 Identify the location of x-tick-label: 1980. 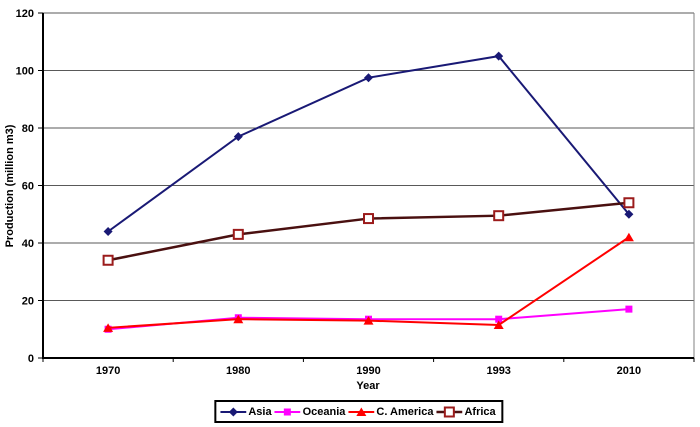
(238, 371).